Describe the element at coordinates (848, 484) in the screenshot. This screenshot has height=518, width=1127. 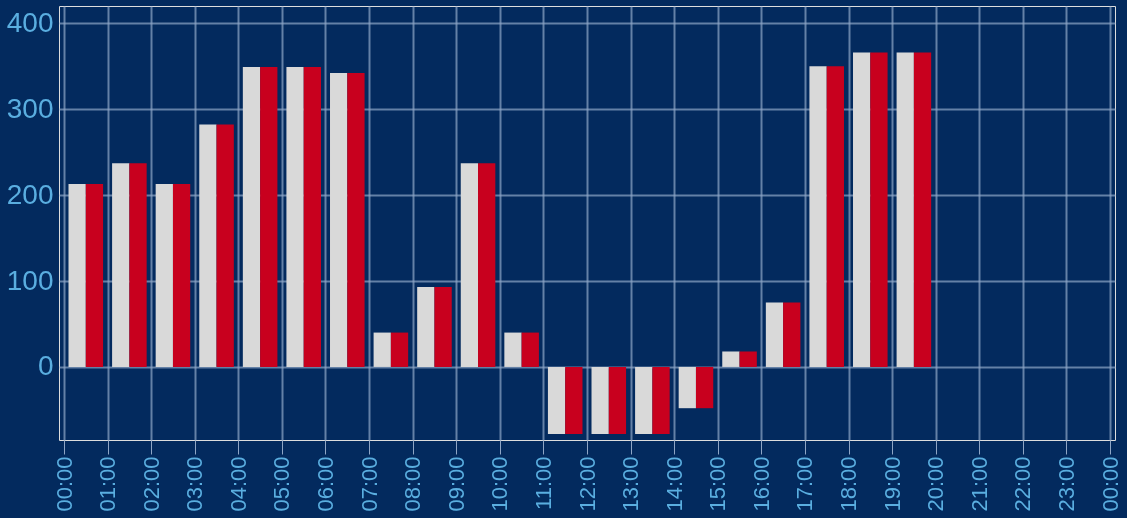
I see `x-tick-label: 18:00` at that location.